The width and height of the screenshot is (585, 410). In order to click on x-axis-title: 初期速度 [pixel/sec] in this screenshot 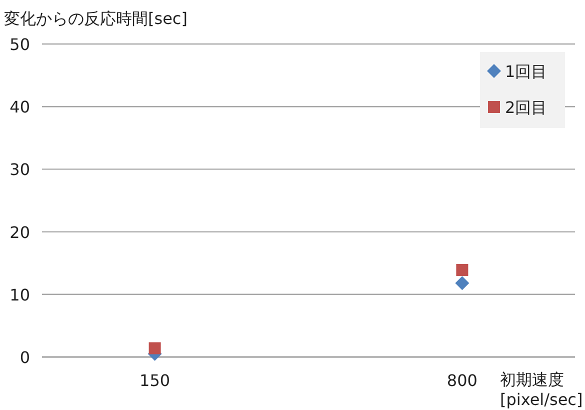, I will do `click(541, 389)`.